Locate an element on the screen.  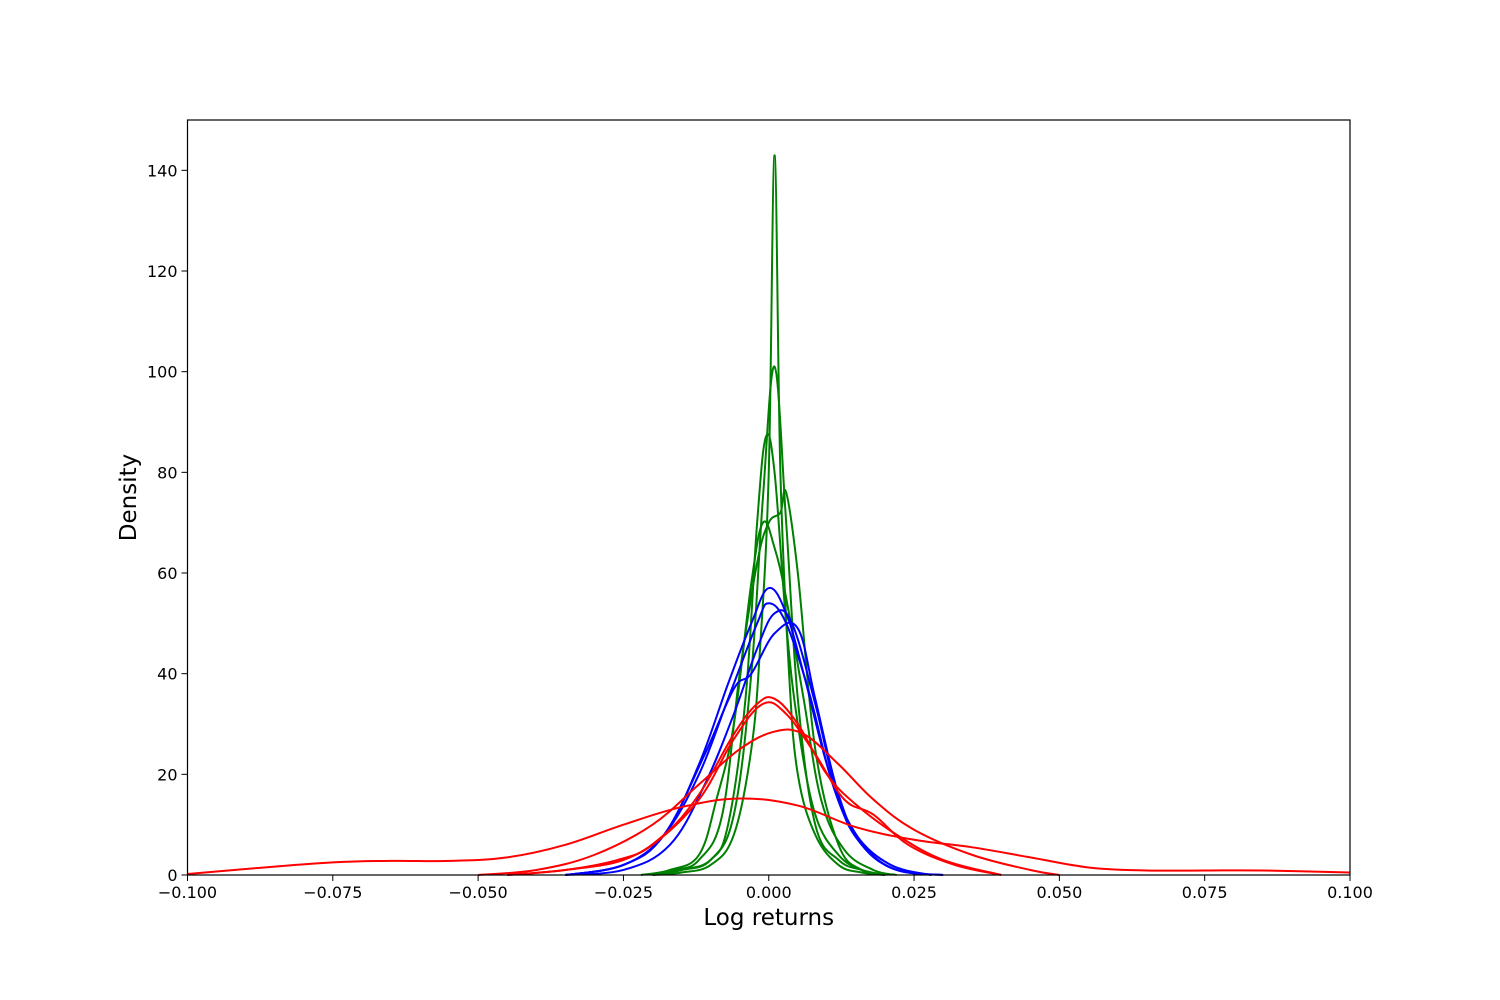
y-tick-label: 20 is located at coordinates (167, 774).